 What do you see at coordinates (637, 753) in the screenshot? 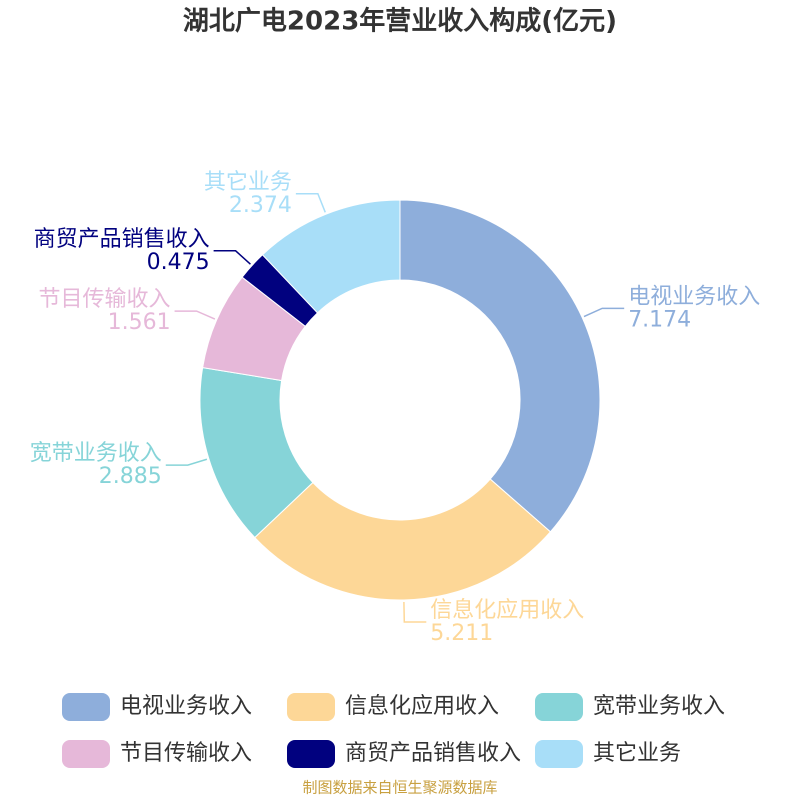
I see `legend-label: 其它业务` at bounding box center [637, 753].